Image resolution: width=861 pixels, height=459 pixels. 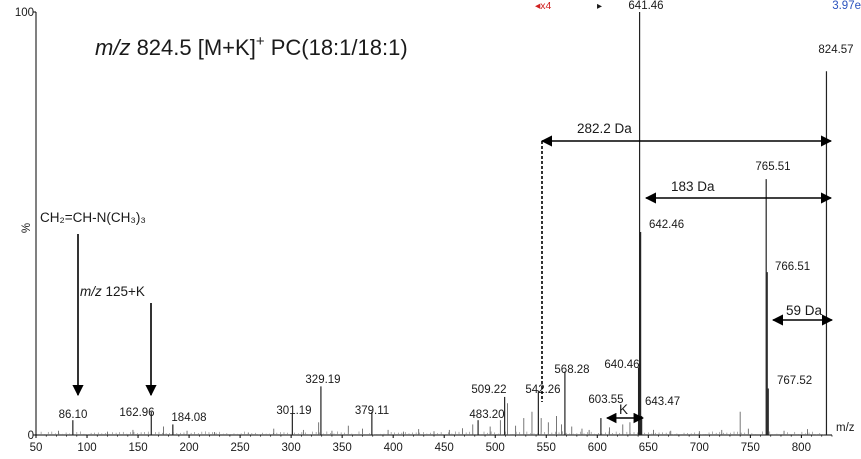 I want to click on peak-label-86.10: 86.10, so click(x=73, y=415).